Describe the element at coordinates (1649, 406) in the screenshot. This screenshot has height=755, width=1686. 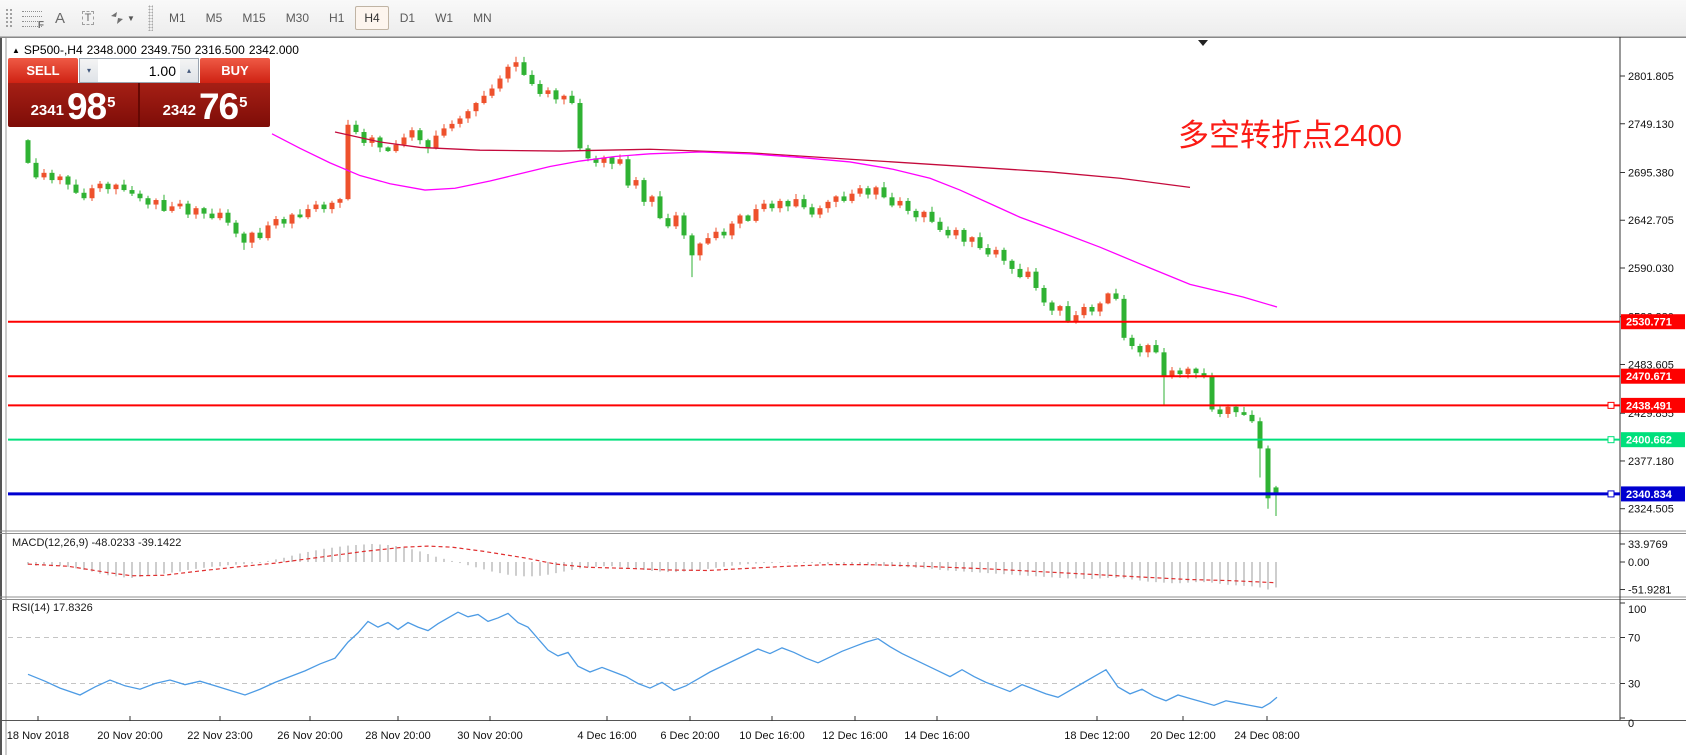
I see `svg-text: 2438.491` at that location.